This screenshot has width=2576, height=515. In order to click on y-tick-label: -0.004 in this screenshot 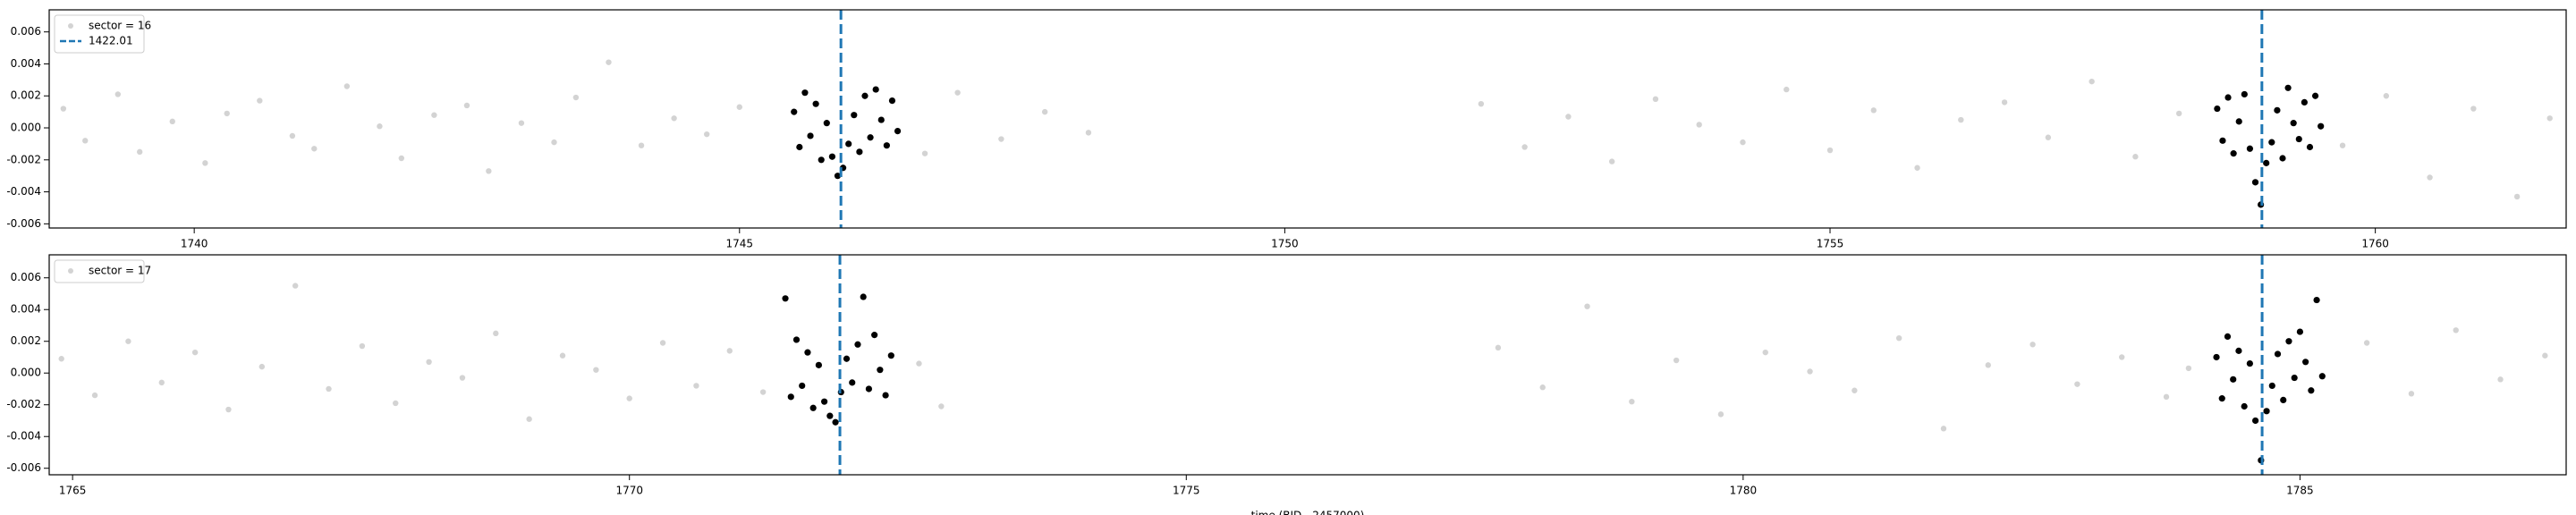, I will do `click(23, 191)`.